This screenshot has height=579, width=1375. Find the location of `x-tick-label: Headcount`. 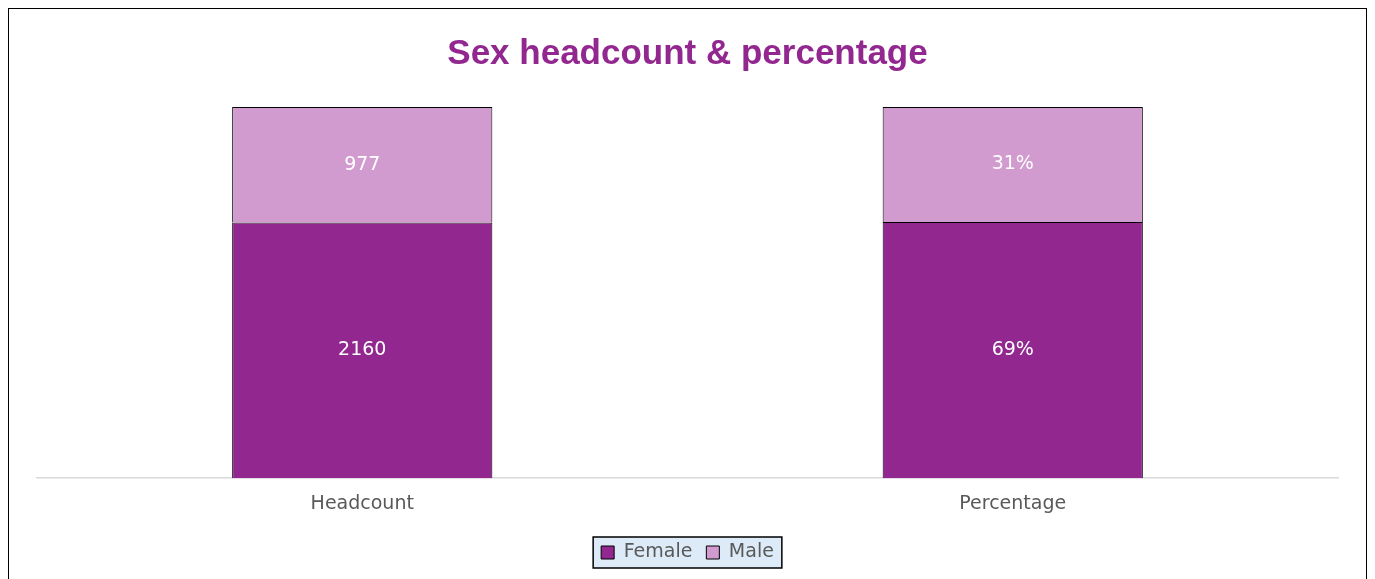

x-tick-label: Headcount is located at coordinates (362, 501).